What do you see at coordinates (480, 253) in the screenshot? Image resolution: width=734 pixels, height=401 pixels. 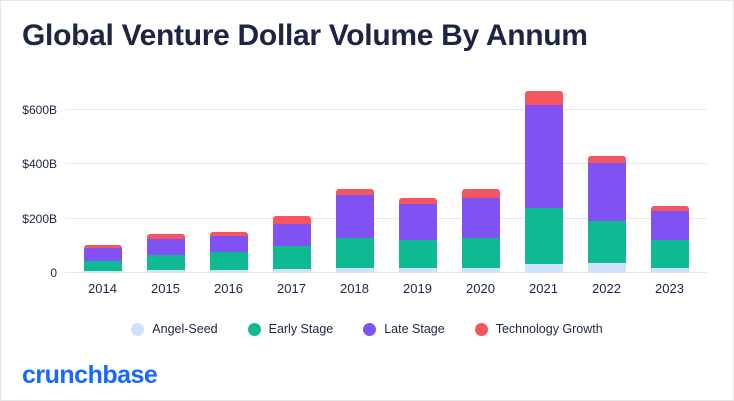 I see `segment-early-stage-2020` at bounding box center [480, 253].